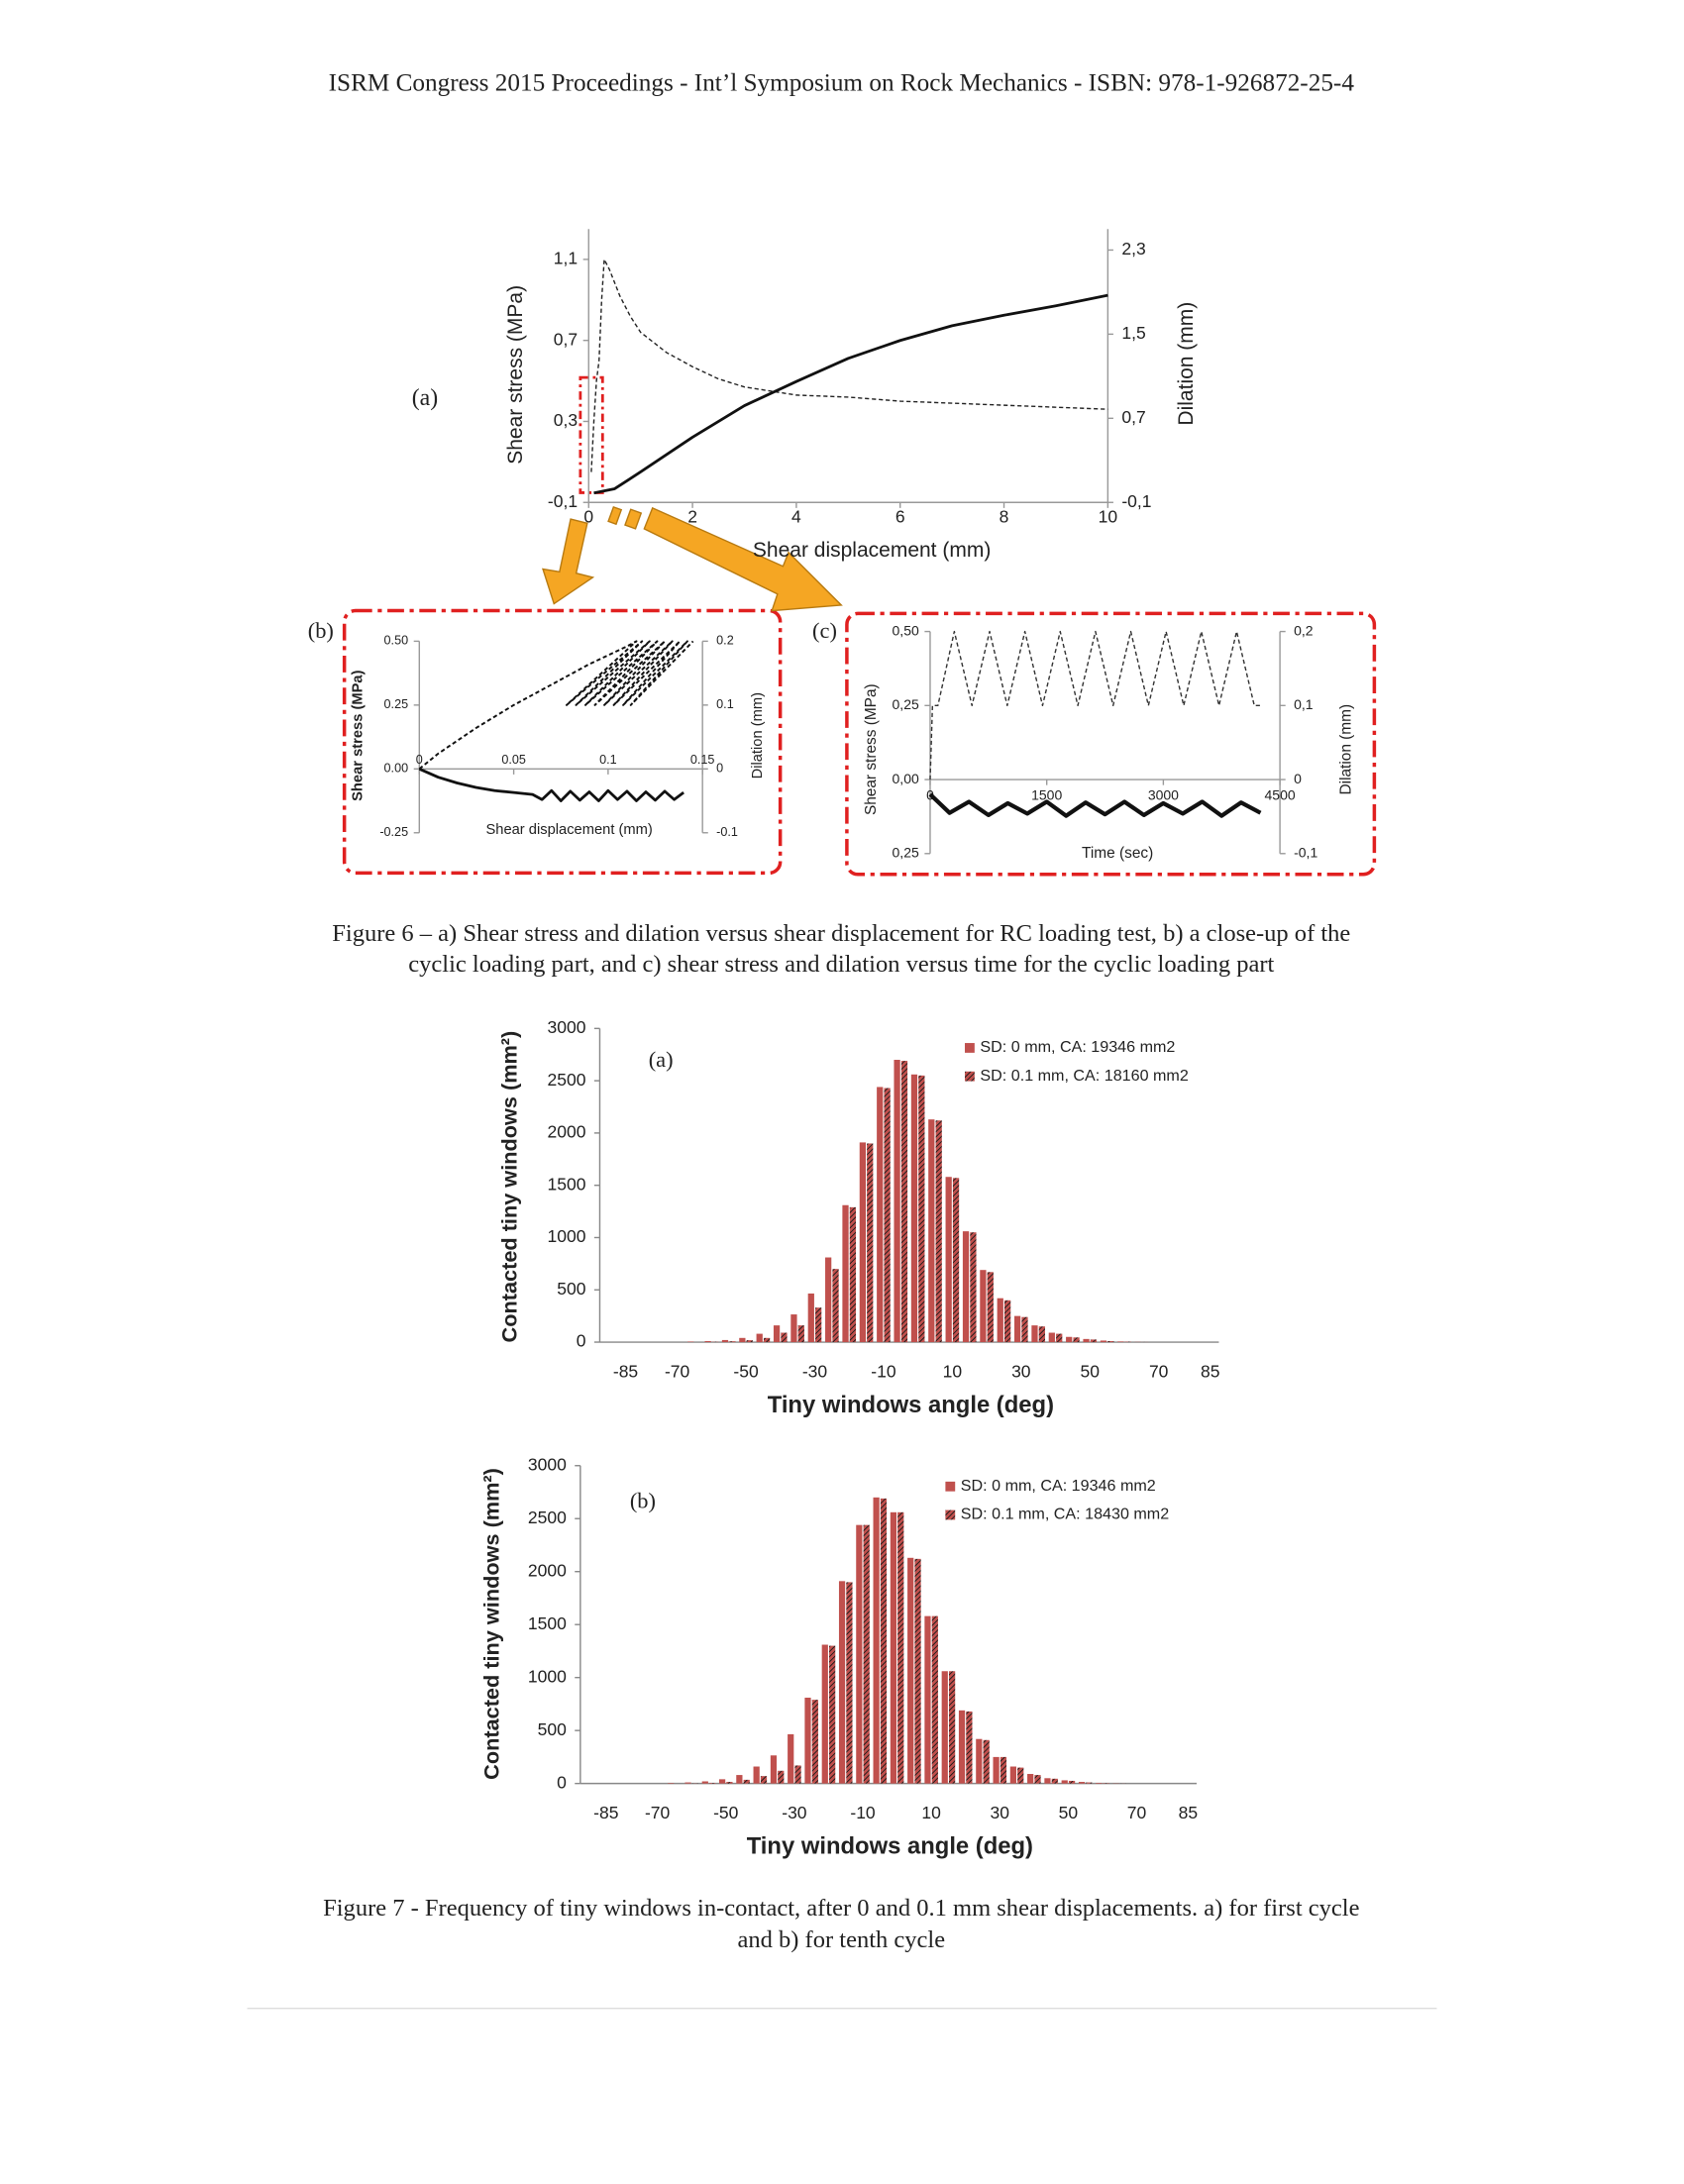 This screenshot has width=1684, height=2184. Describe the element at coordinates (1346, 749) in the screenshot. I see `y2-axis-label: Dilation (mm)` at that location.